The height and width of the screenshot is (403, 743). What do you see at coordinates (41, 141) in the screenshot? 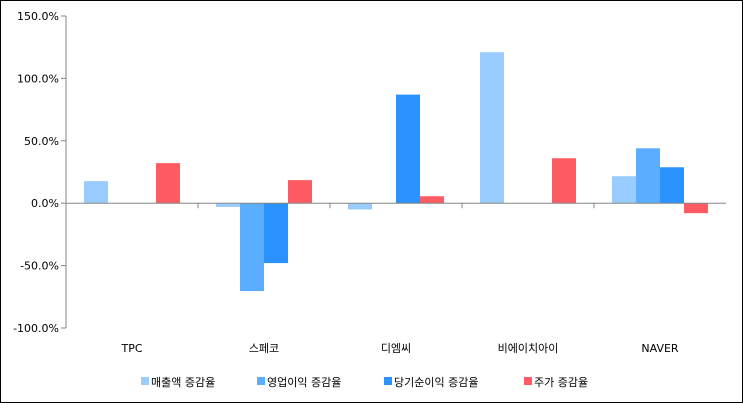
I see `y-tick-label: 50.0%` at bounding box center [41, 141].